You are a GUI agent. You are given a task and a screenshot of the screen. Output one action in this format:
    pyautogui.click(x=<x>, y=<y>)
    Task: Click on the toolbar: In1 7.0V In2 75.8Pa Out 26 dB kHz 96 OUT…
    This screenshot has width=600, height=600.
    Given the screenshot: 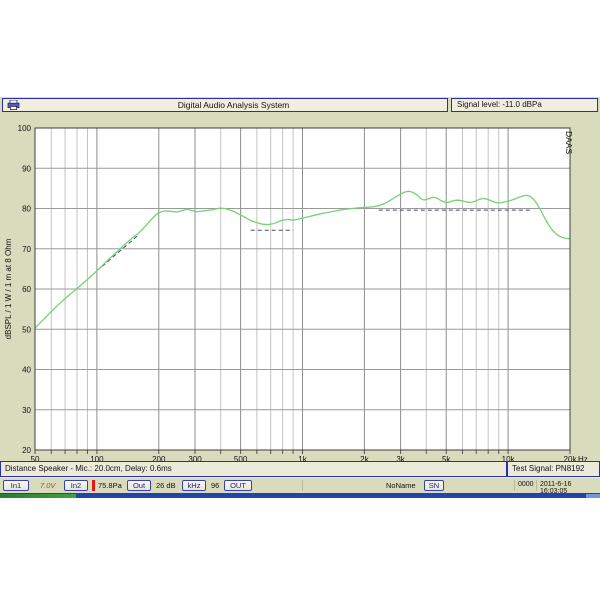 What is the action you would take?
    pyautogui.click(x=300, y=486)
    